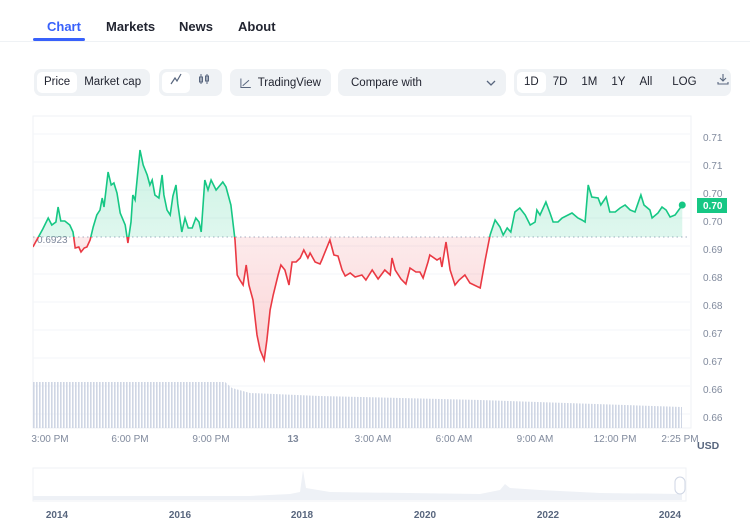  Describe the element at coordinates (589, 82) in the screenshot. I see `range-1m-button: 1M` at that location.